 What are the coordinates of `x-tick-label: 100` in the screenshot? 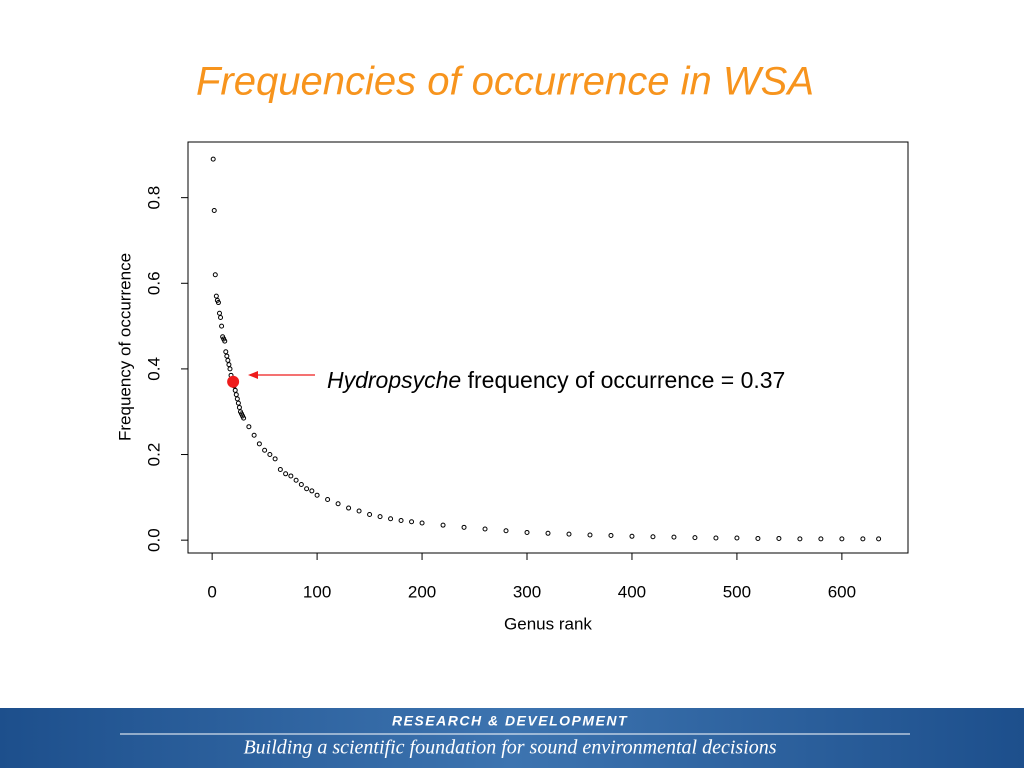 It's located at (317, 591).